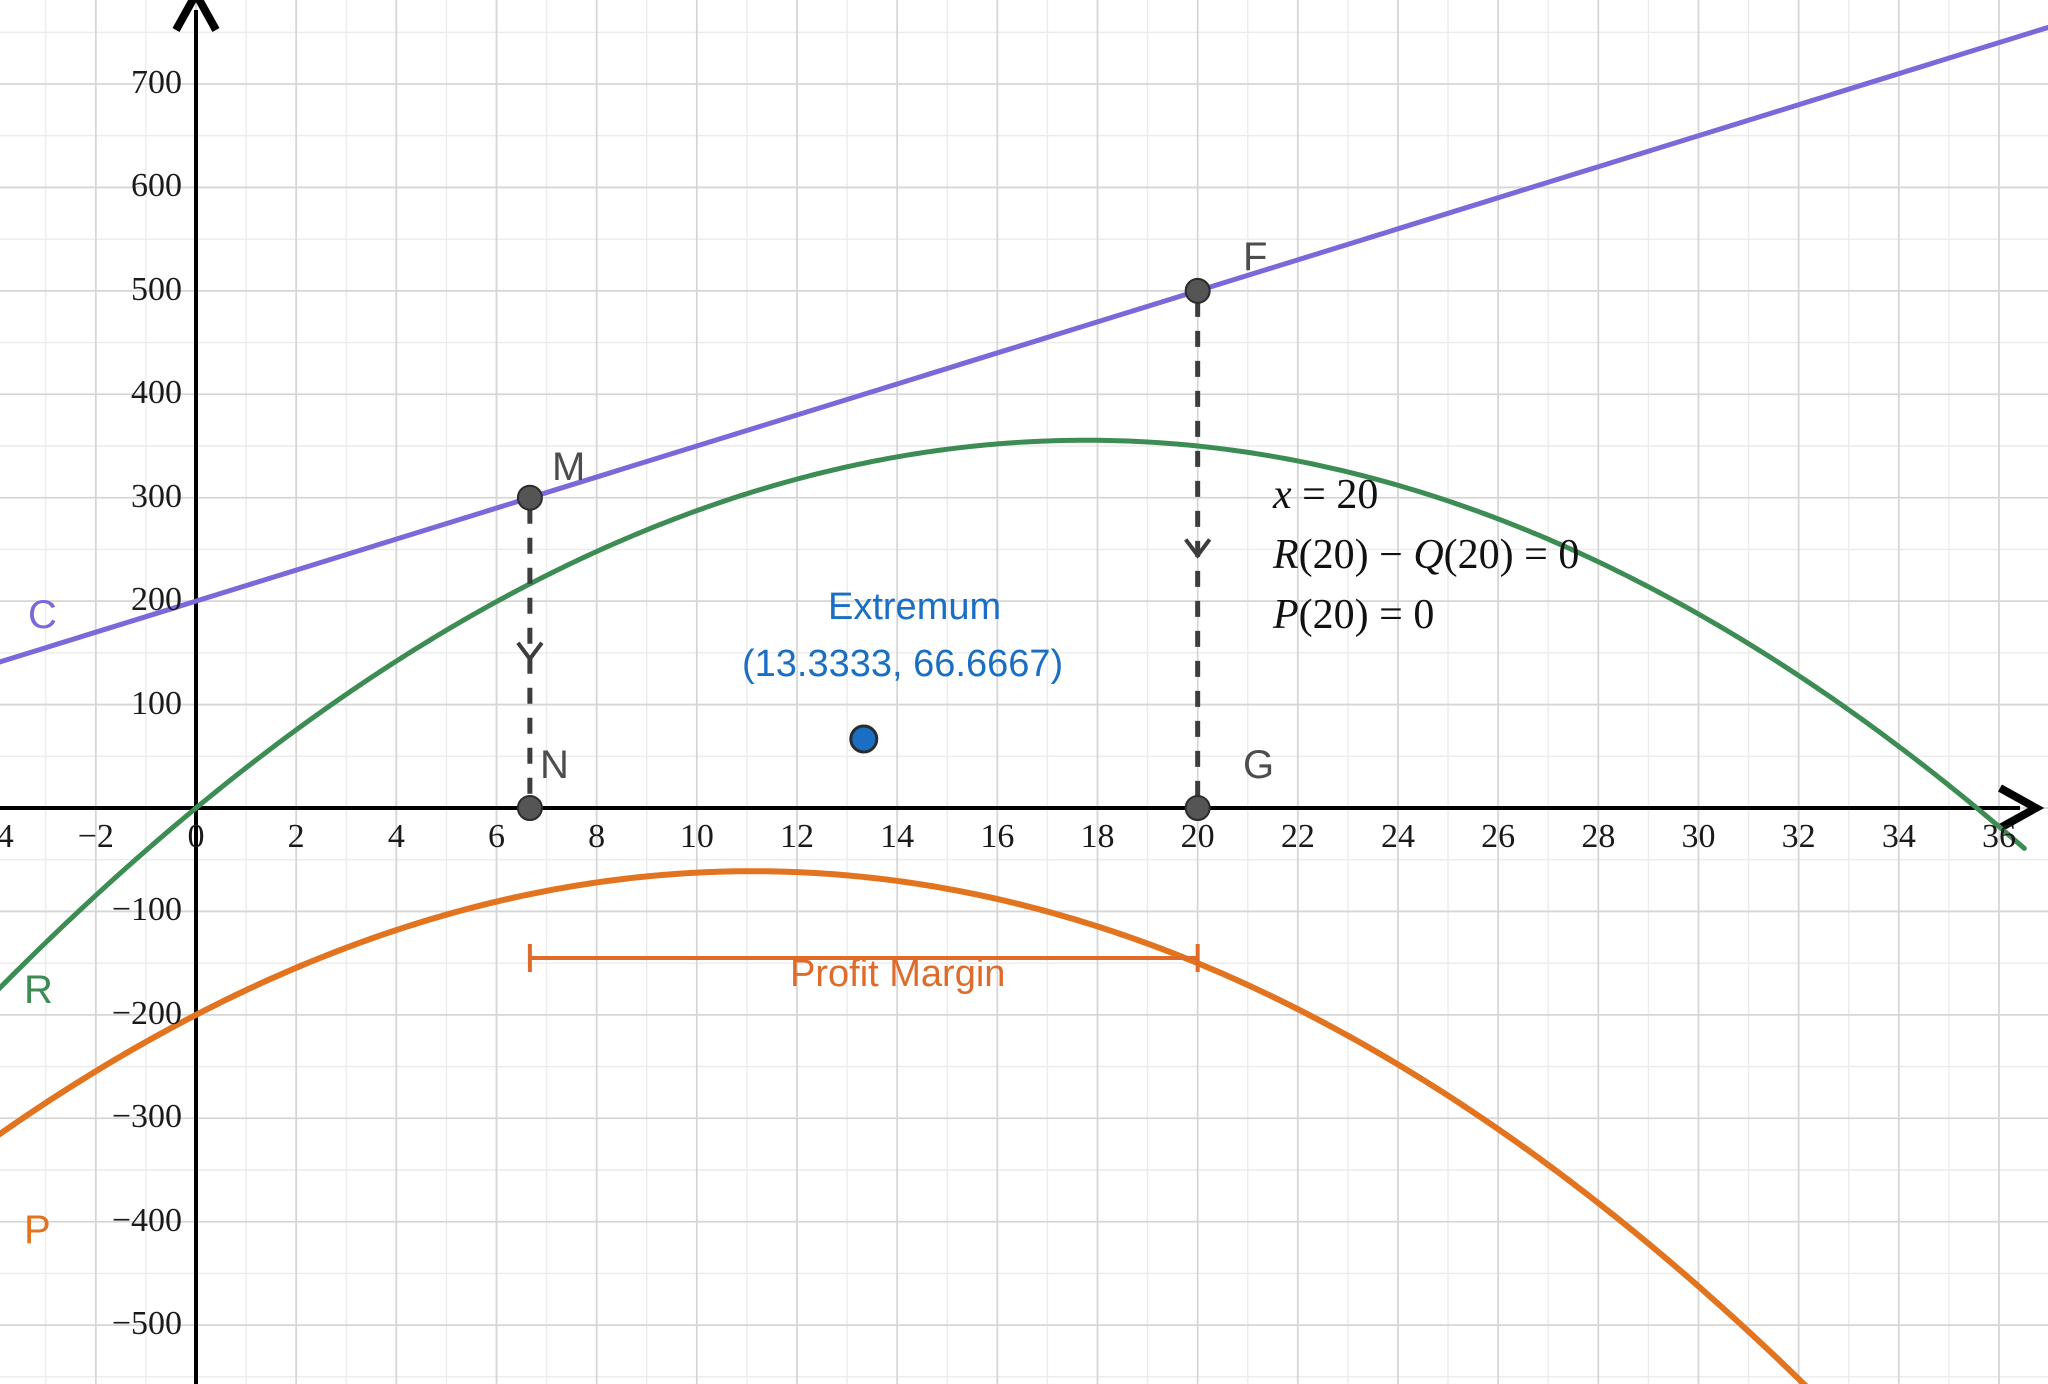 Image resolution: width=2048 pixels, height=1384 pixels. Describe the element at coordinates (863, 957) in the screenshot. I see `profit-margin-bracket` at that location.